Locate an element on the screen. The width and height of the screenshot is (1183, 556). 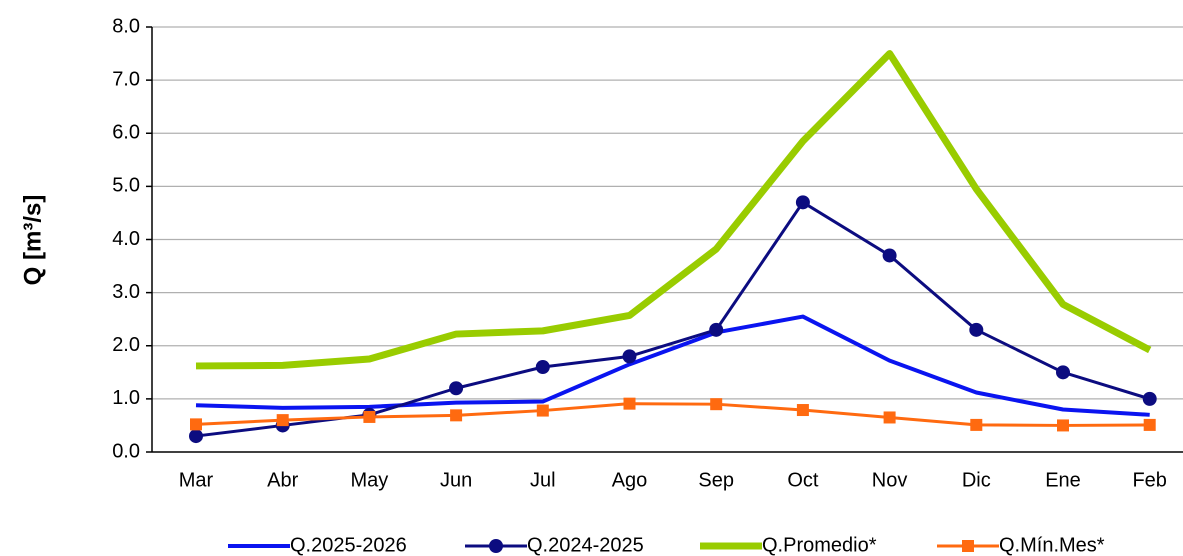
legend-label: Q.2025-2026 is located at coordinates (348, 545).